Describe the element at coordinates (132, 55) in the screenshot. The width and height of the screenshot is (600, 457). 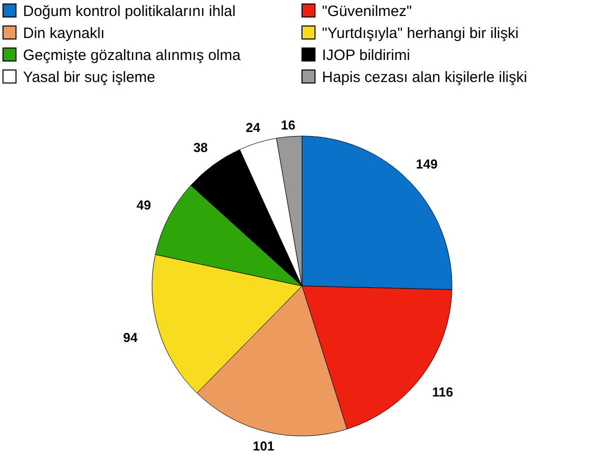
I see `legend-label: Geçmişte gözaltına alınmış olma` at that location.